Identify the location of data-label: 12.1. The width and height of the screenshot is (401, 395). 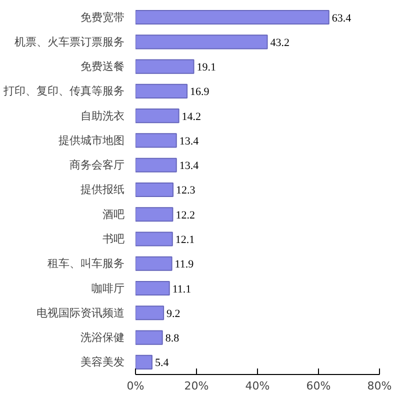
(185, 240).